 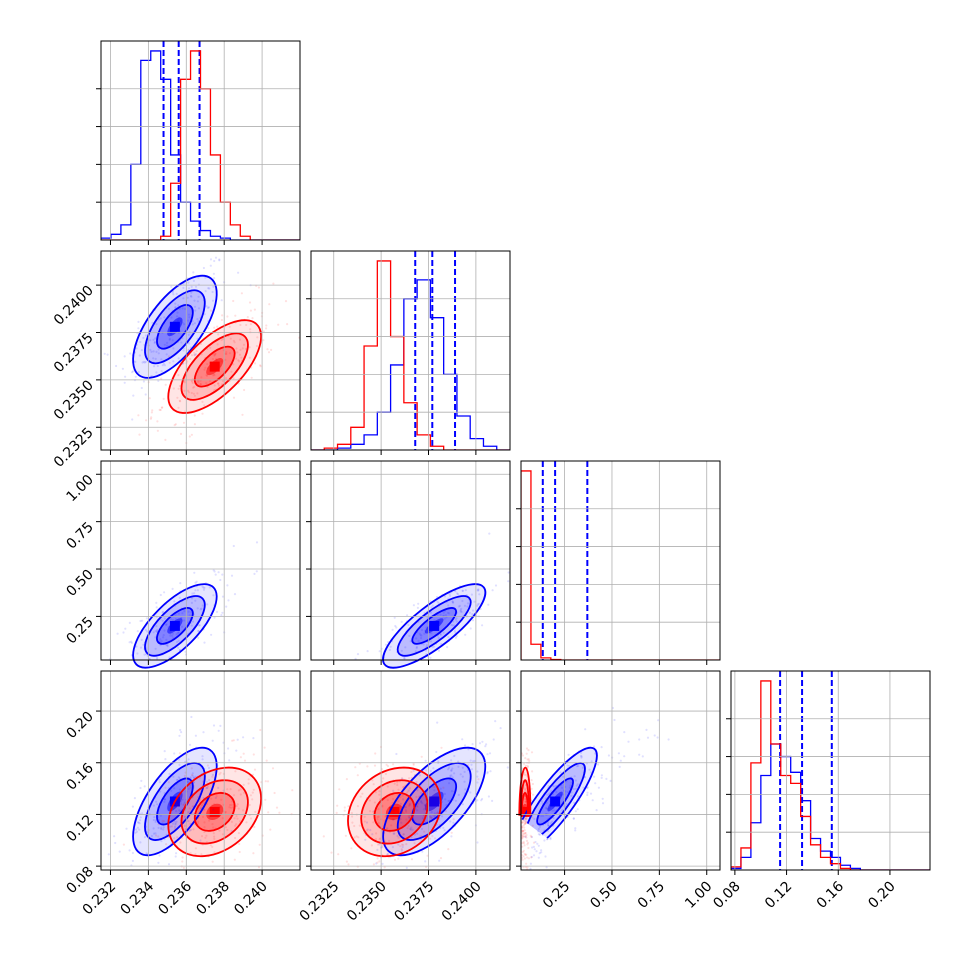 What do you see at coordinates (603, 895) in the screenshot?
I see `x-tick-label: 0.50` at bounding box center [603, 895].